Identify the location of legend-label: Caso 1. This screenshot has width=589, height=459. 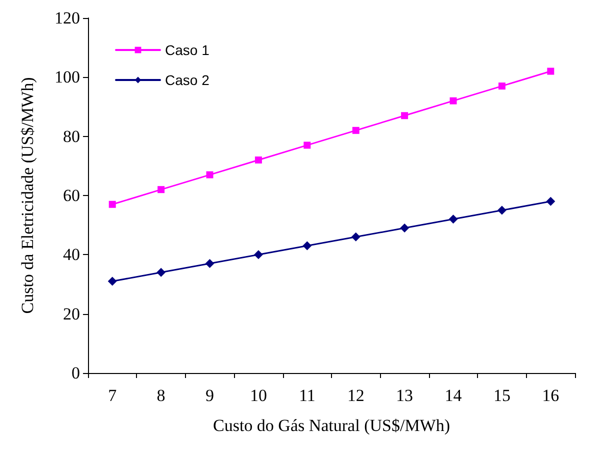
(187, 50).